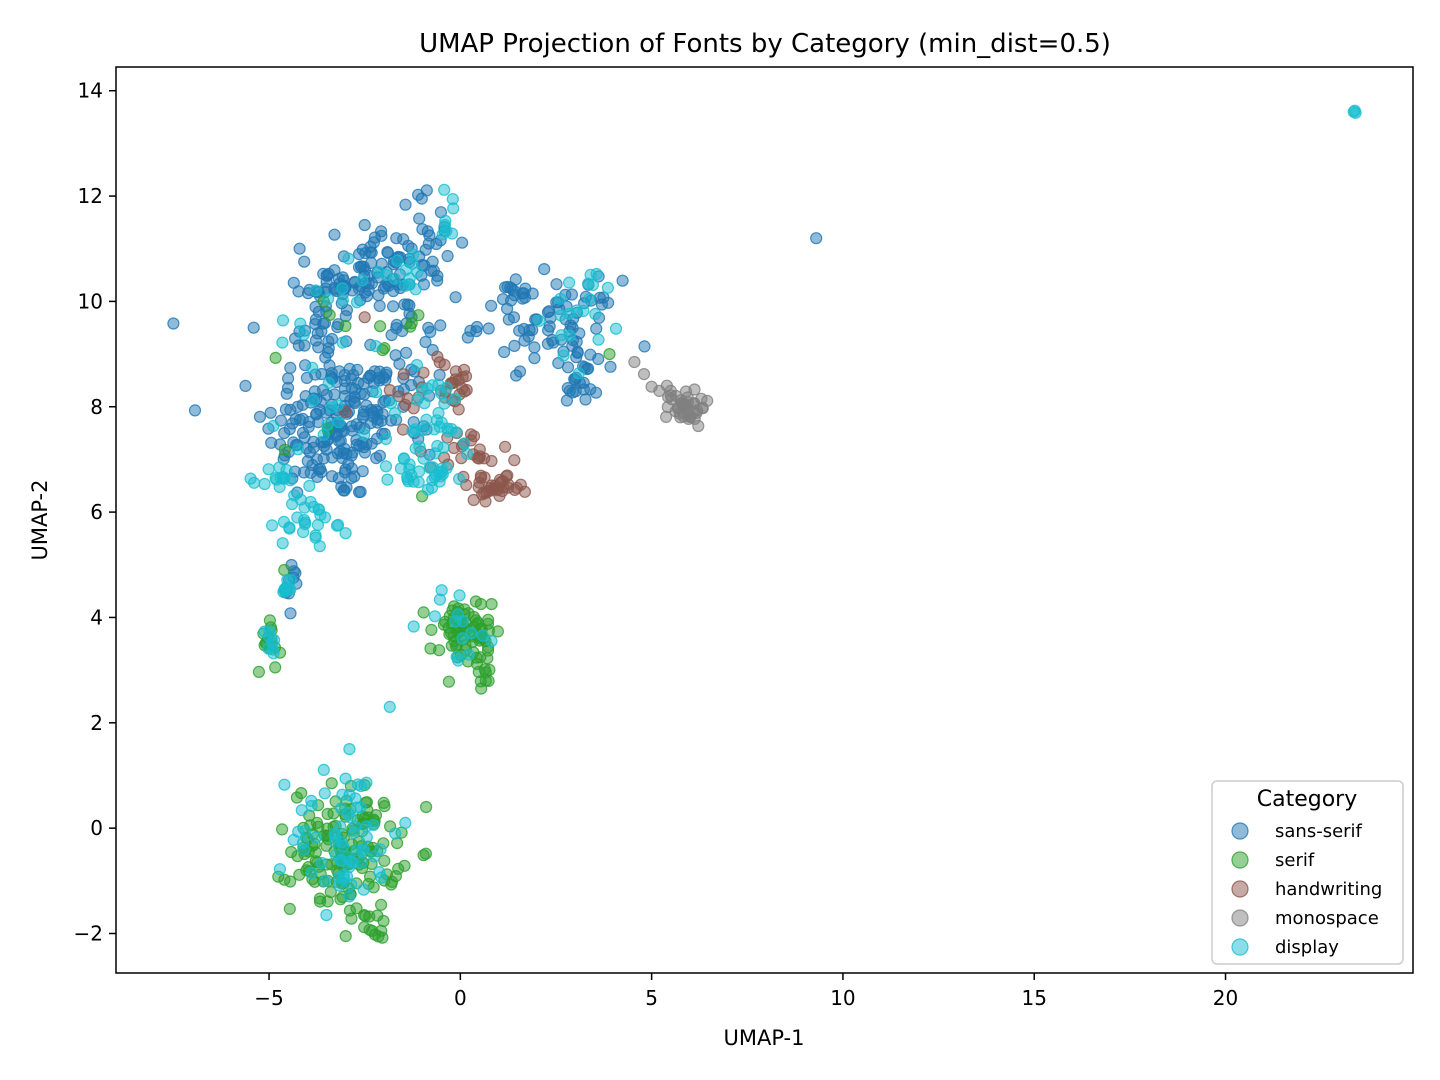 This screenshot has width=1440, height=1080. Describe the element at coordinates (96, 723) in the screenshot. I see `y-tick-label: 2` at that location.